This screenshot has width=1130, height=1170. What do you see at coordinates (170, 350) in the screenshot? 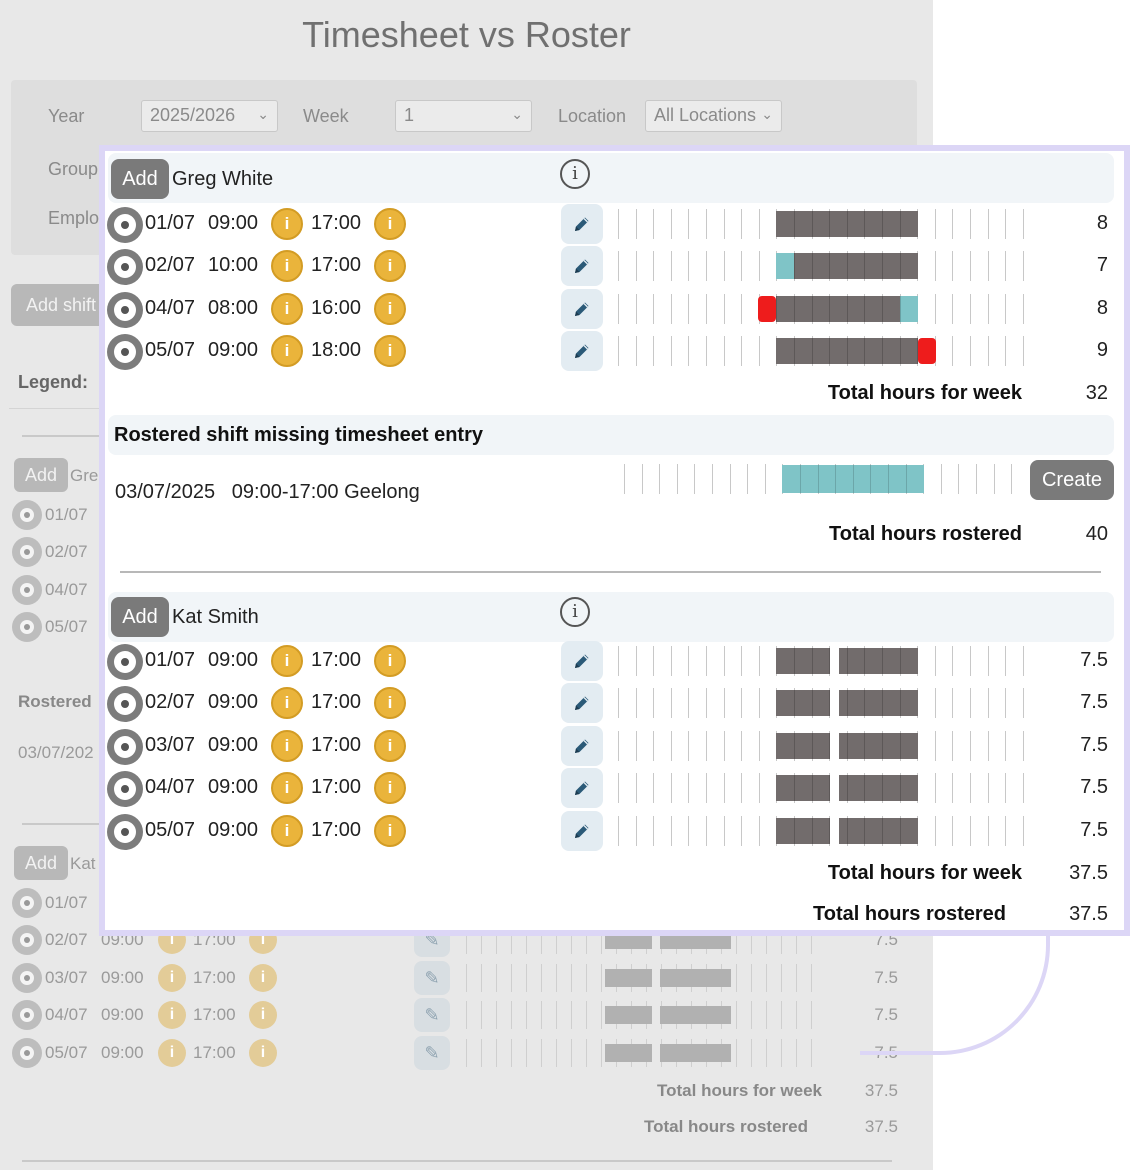
I see `shift-date: 05/07` at bounding box center [170, 350].